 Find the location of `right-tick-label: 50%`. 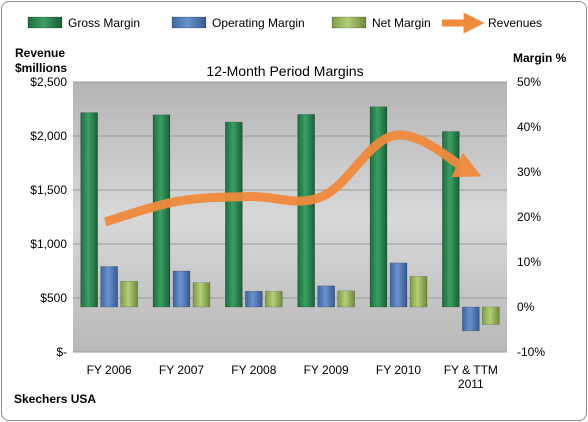

right-tick-label: 50% is located at coordinates (529, 82).